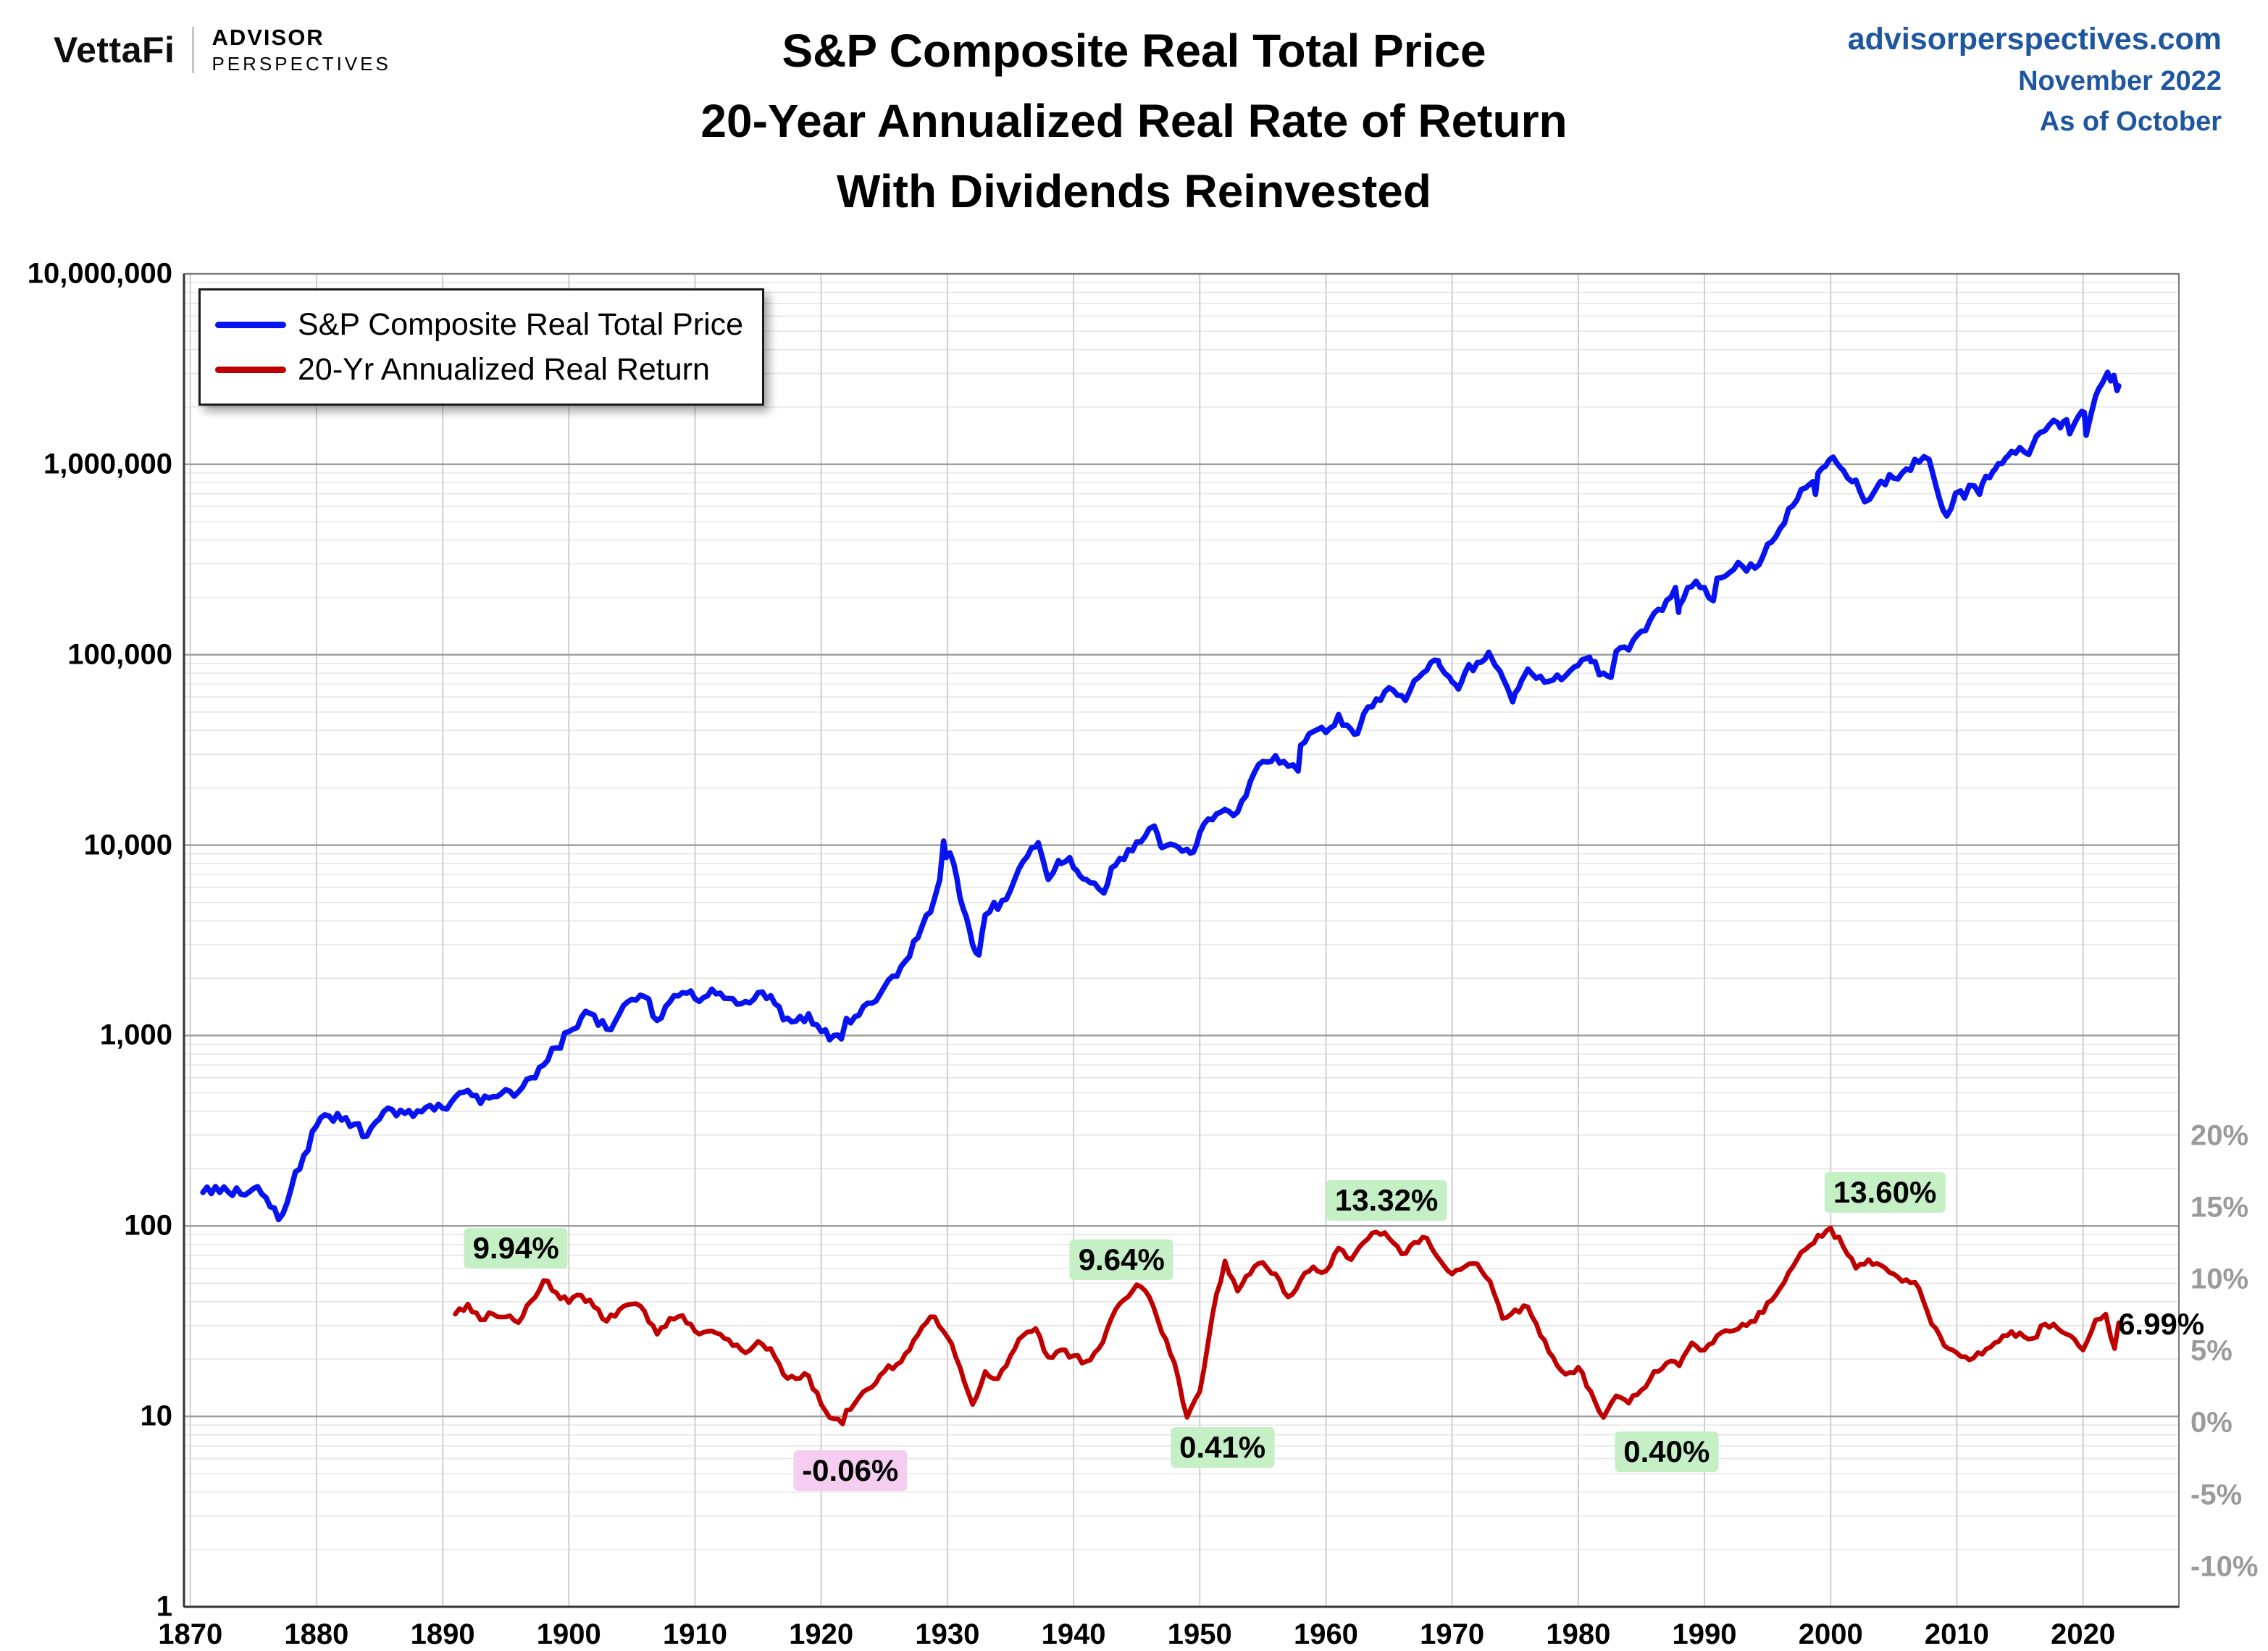 This screenshot has width=2268, height=1651. Describe the element at coordinates (948, 1634) in the screenshot. I see `x-axis-tick-1930: 1930` at that location.